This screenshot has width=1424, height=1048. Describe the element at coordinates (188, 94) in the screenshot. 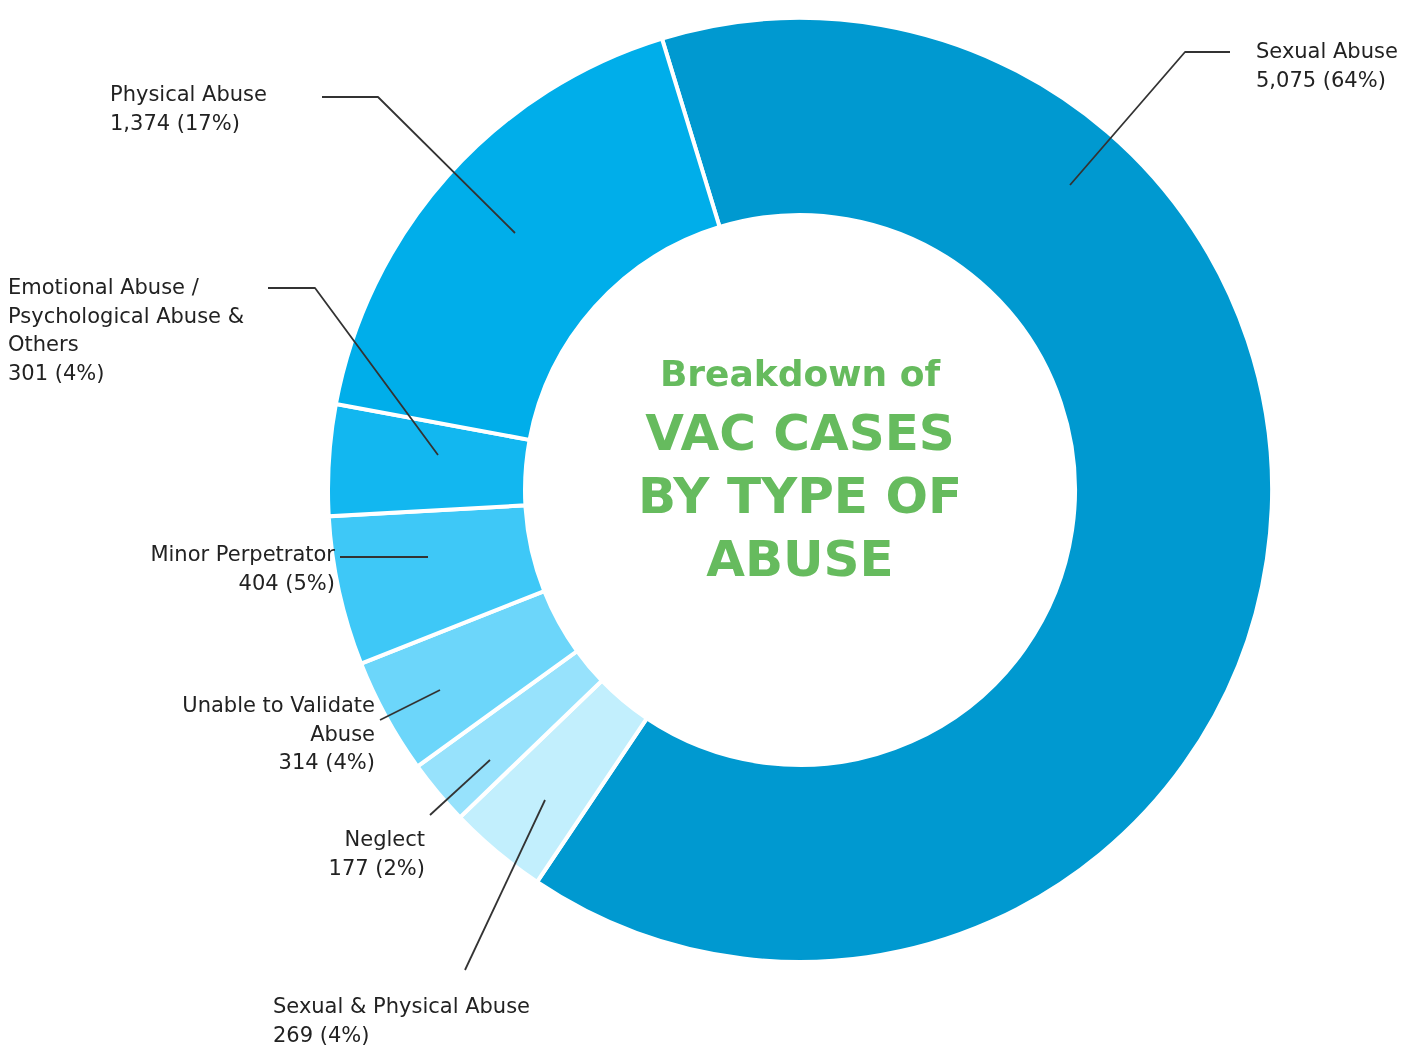

I see `slice-label: Physical Abuse` at that location.